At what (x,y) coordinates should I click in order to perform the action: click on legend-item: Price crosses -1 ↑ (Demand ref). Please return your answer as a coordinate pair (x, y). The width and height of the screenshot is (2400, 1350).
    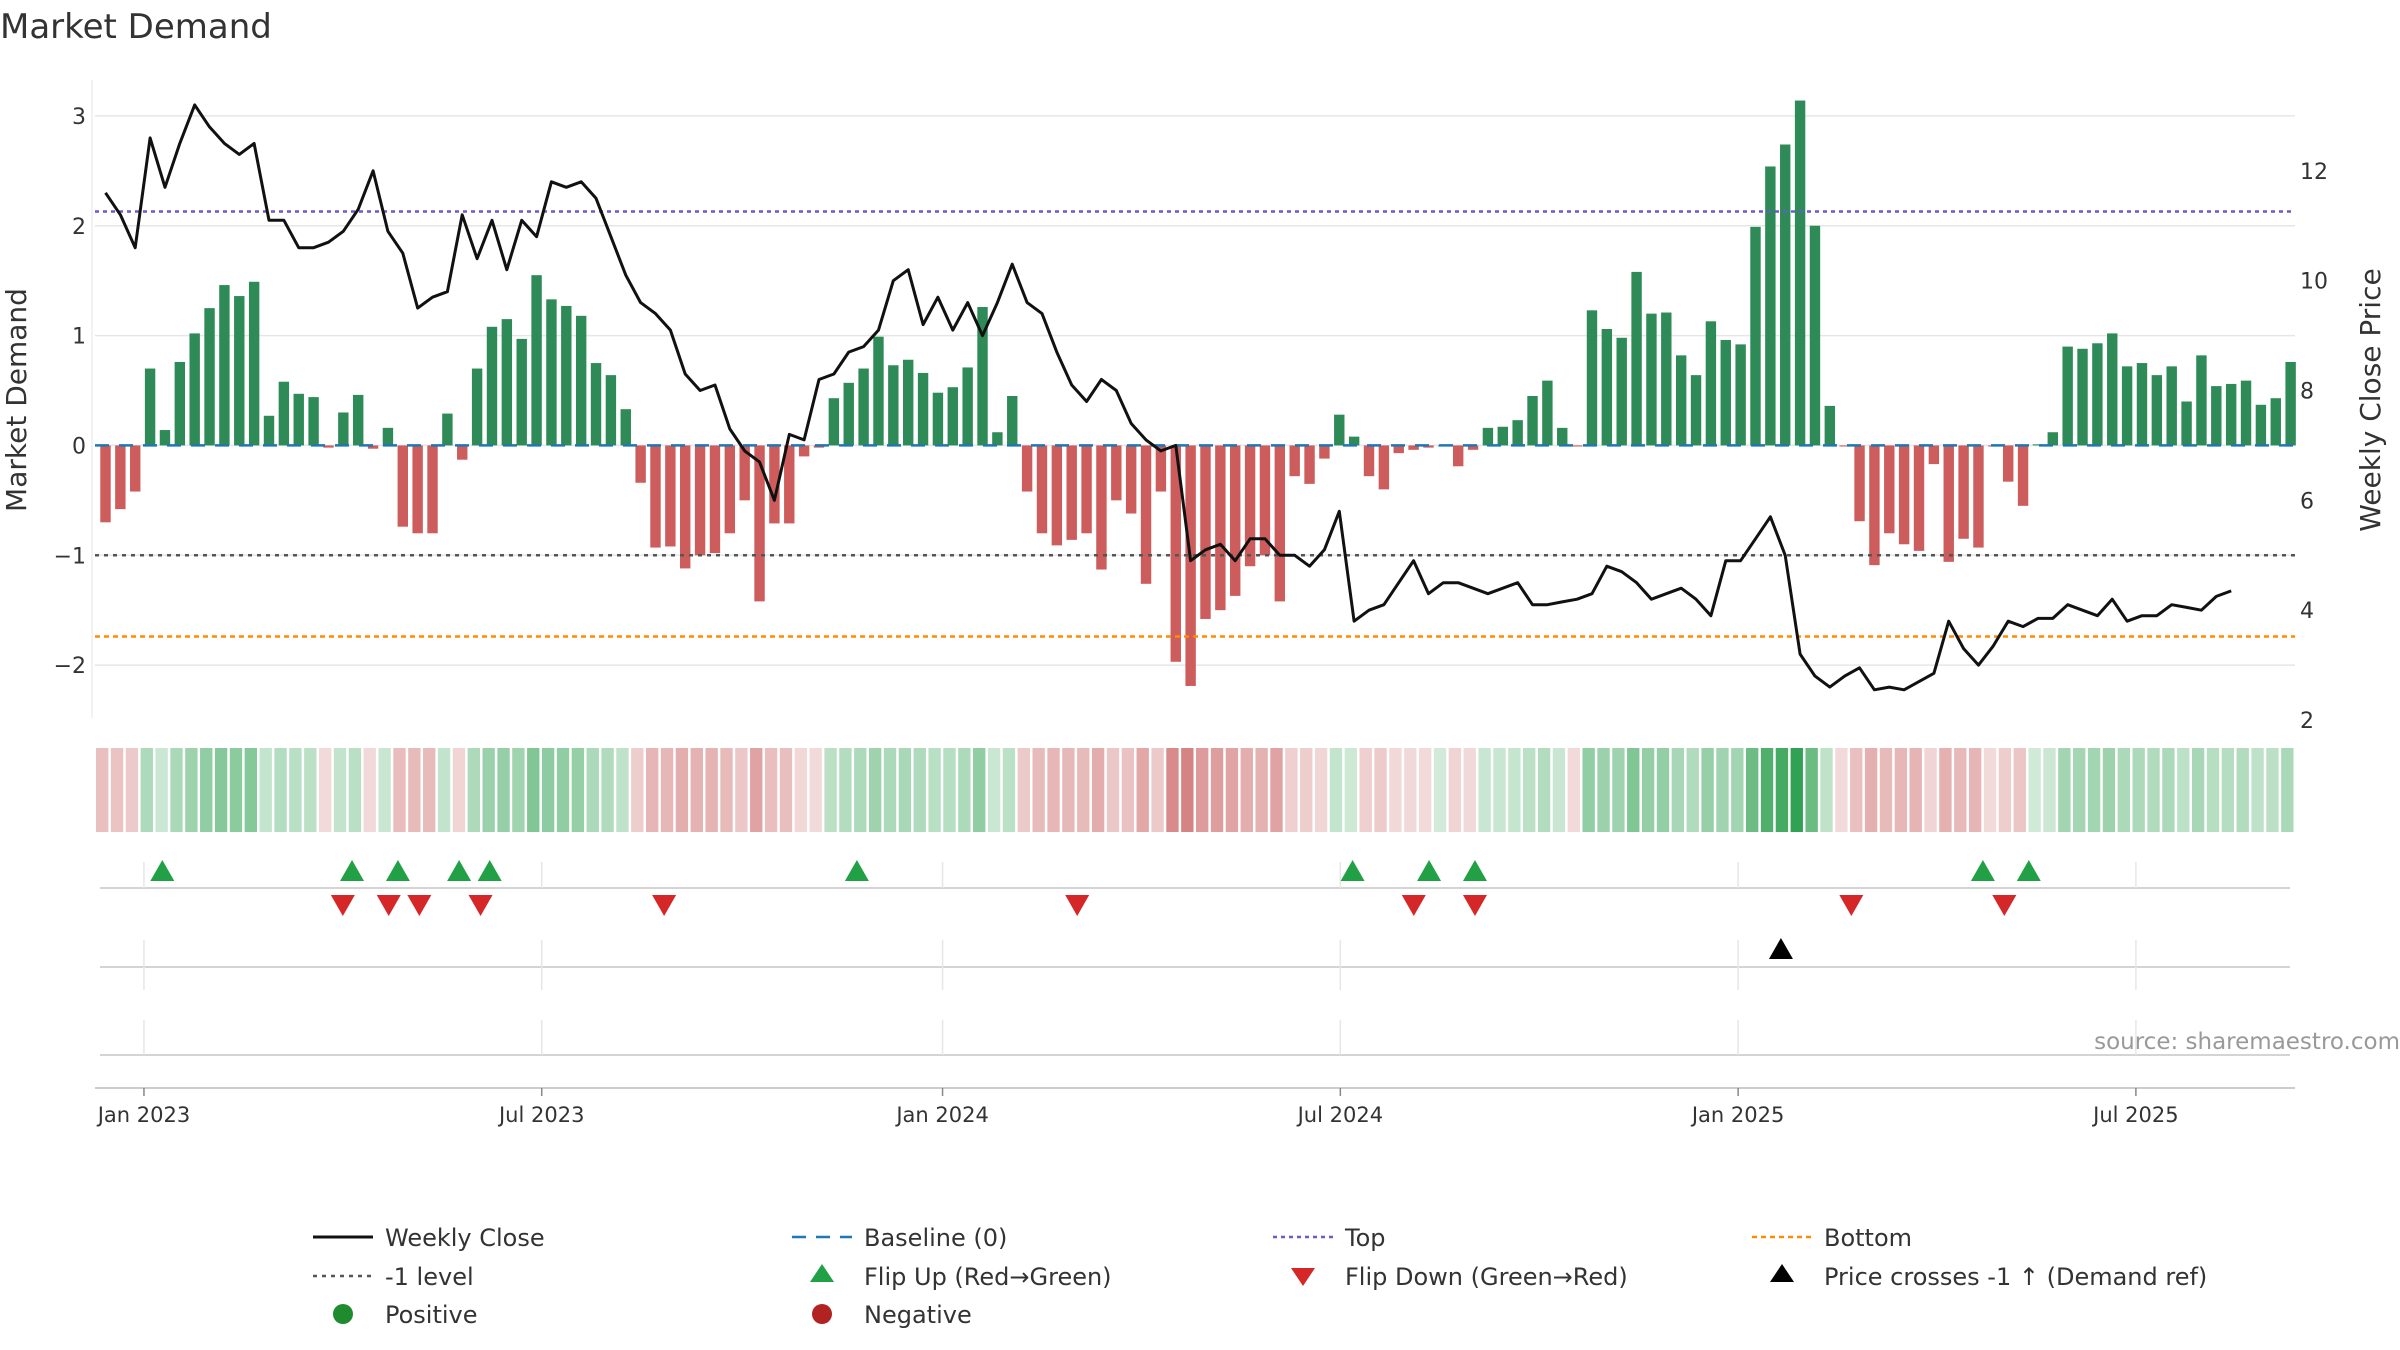
    Looking at the image, I should click on (1988, 1277).